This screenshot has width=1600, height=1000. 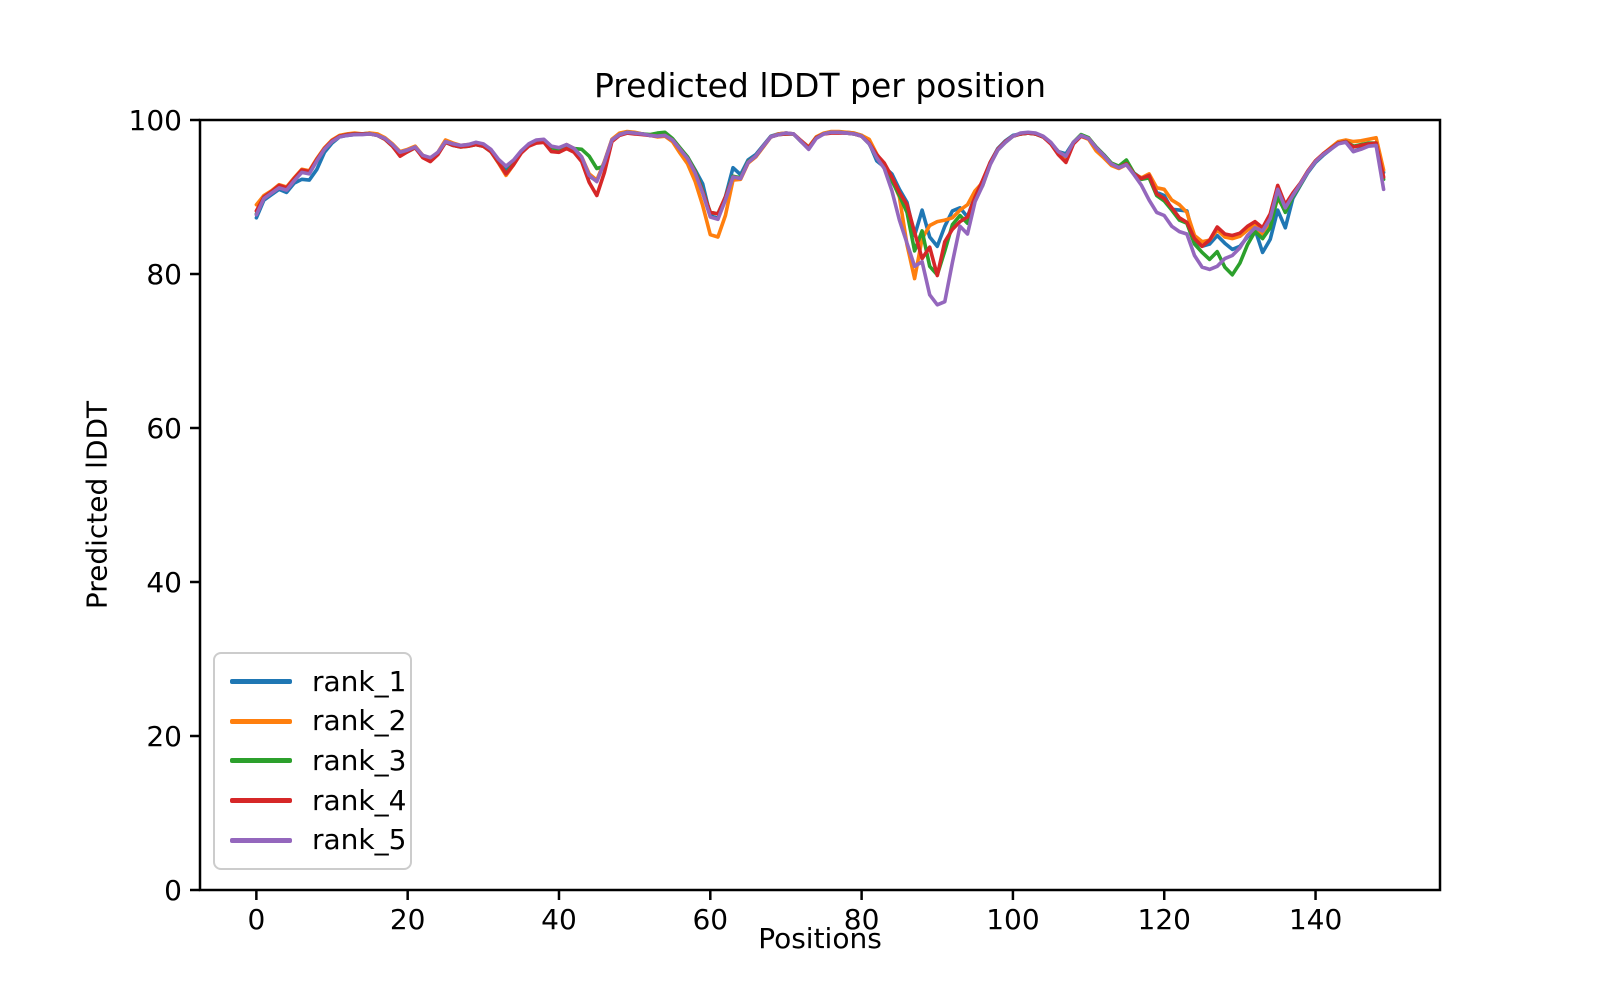 I want to click on y-tick-label: 40, so click(x=164, y=582).